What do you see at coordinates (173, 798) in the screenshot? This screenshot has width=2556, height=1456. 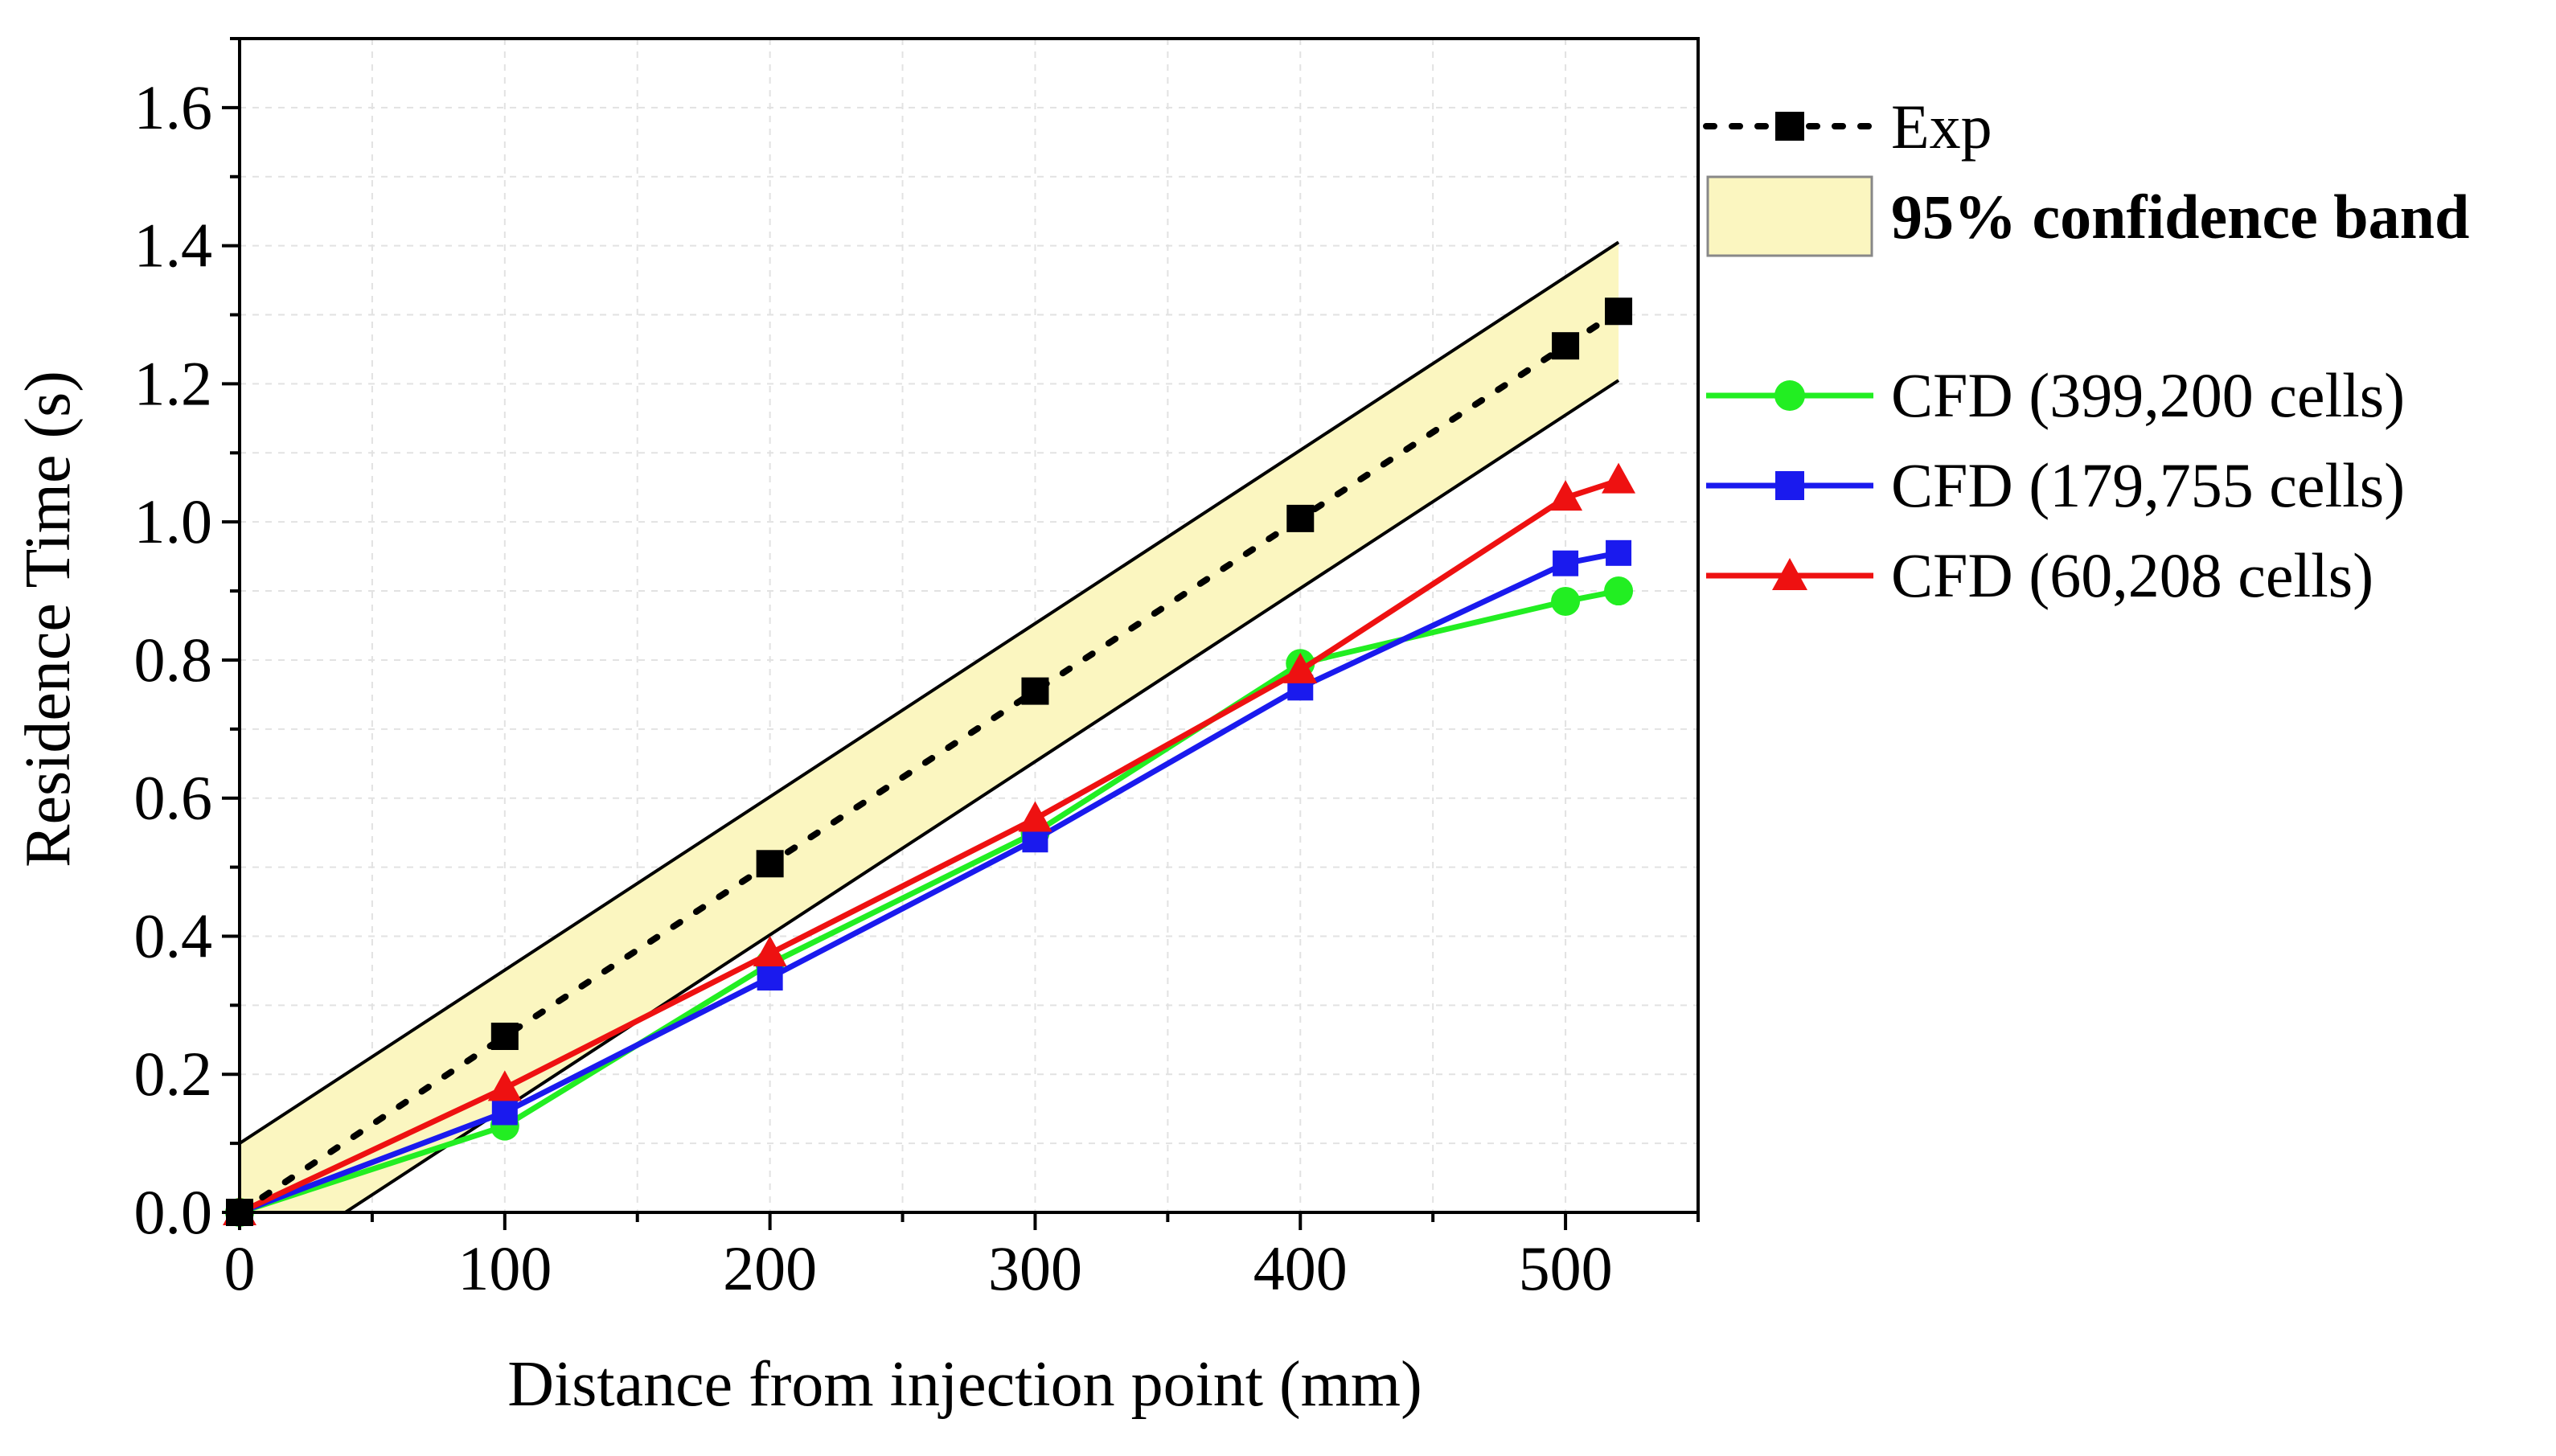 I see `y-tick-label: 0.6` at bounding box center [173, 798].